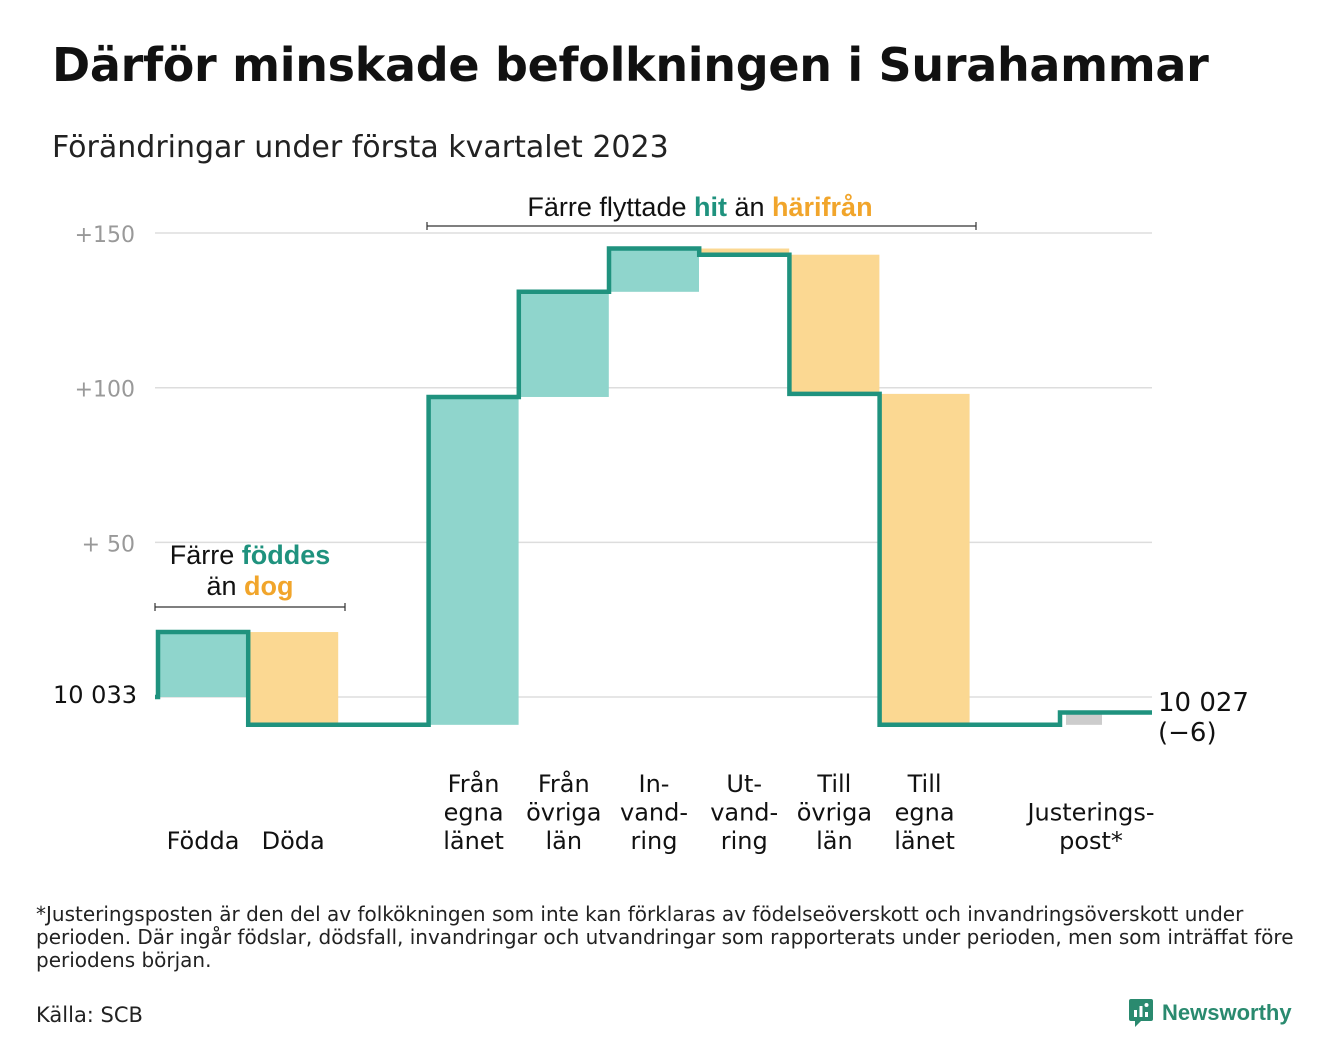 The width and height of the screenshot is (1340, 1060). I want to click on bar-till-egna-länet, so click(924, 559).